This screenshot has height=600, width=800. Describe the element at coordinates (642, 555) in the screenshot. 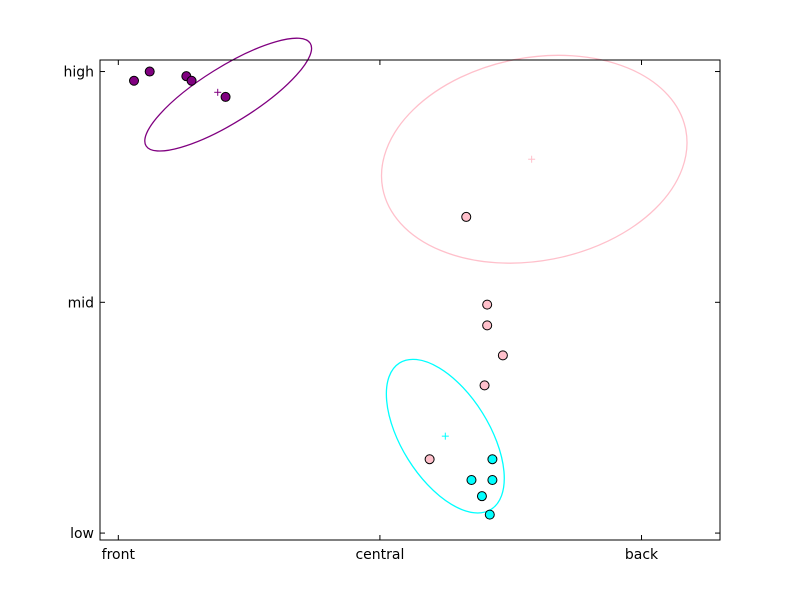

I see `x-tick-label: back` at that location.